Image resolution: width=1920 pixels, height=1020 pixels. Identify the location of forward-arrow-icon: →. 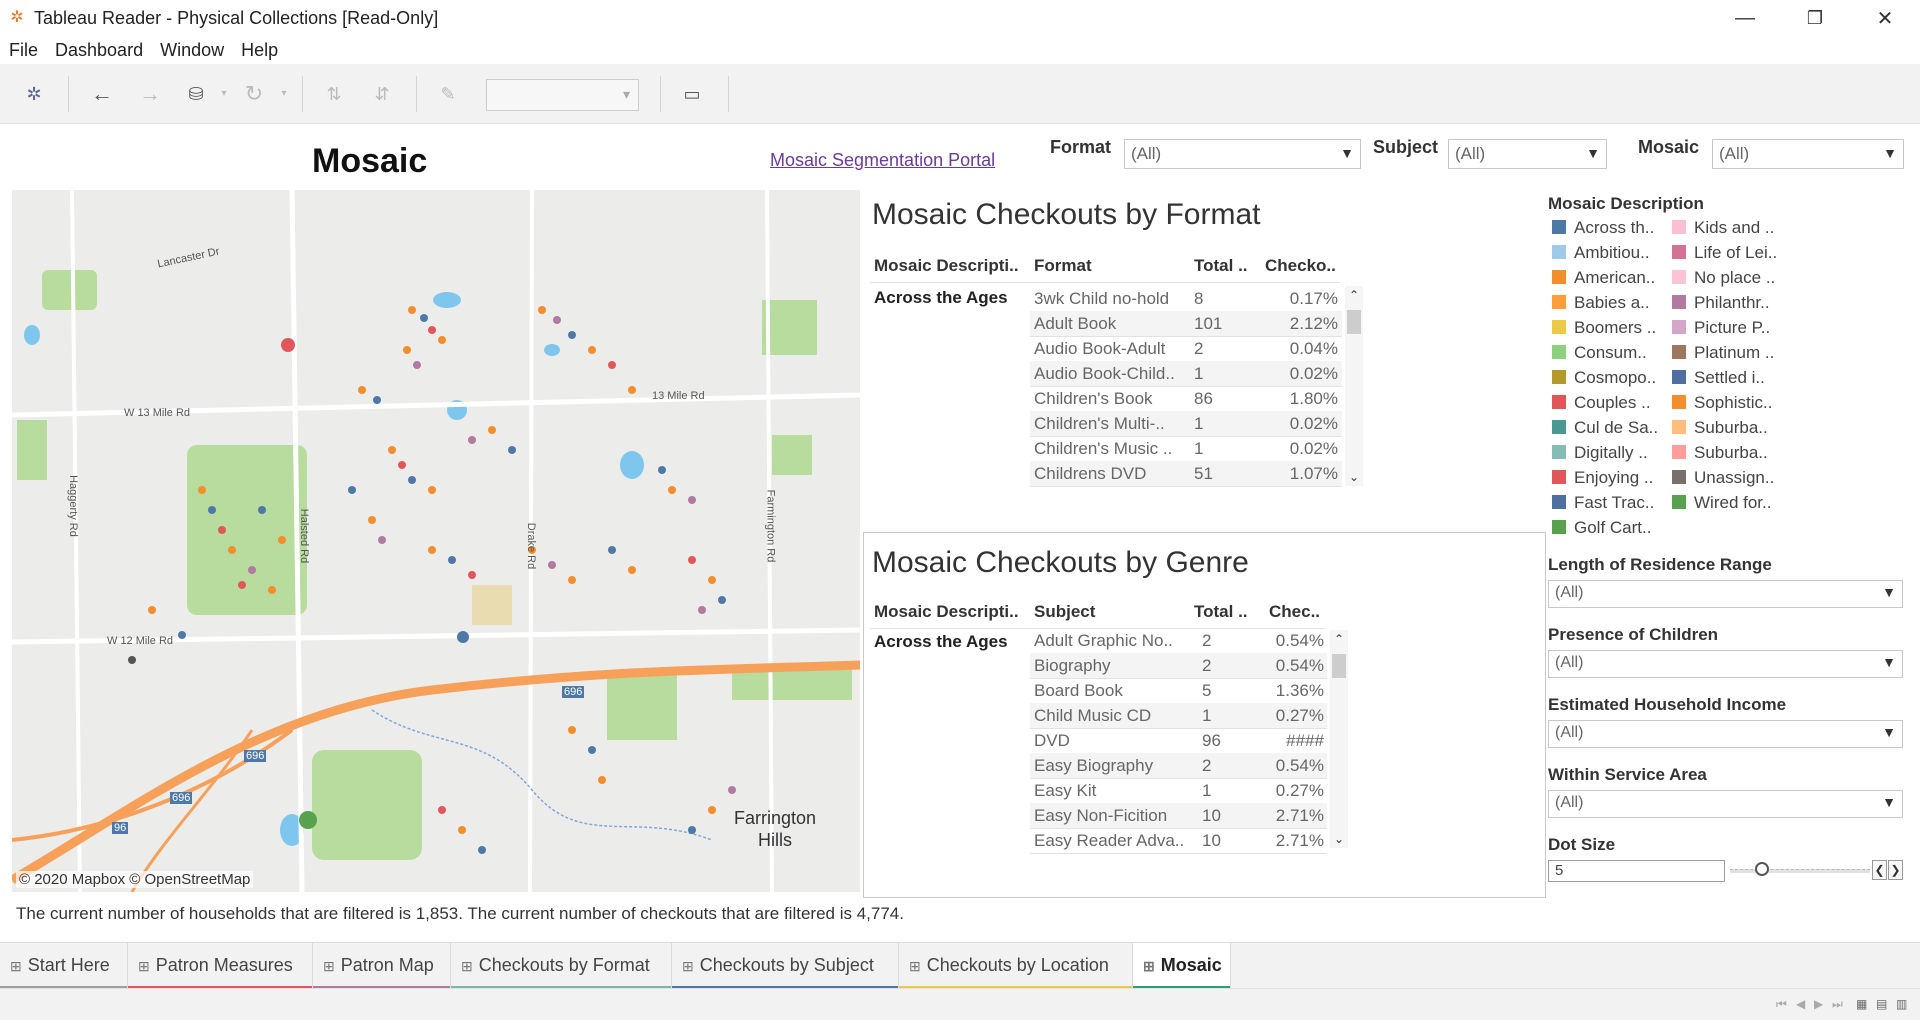
(150, 93).